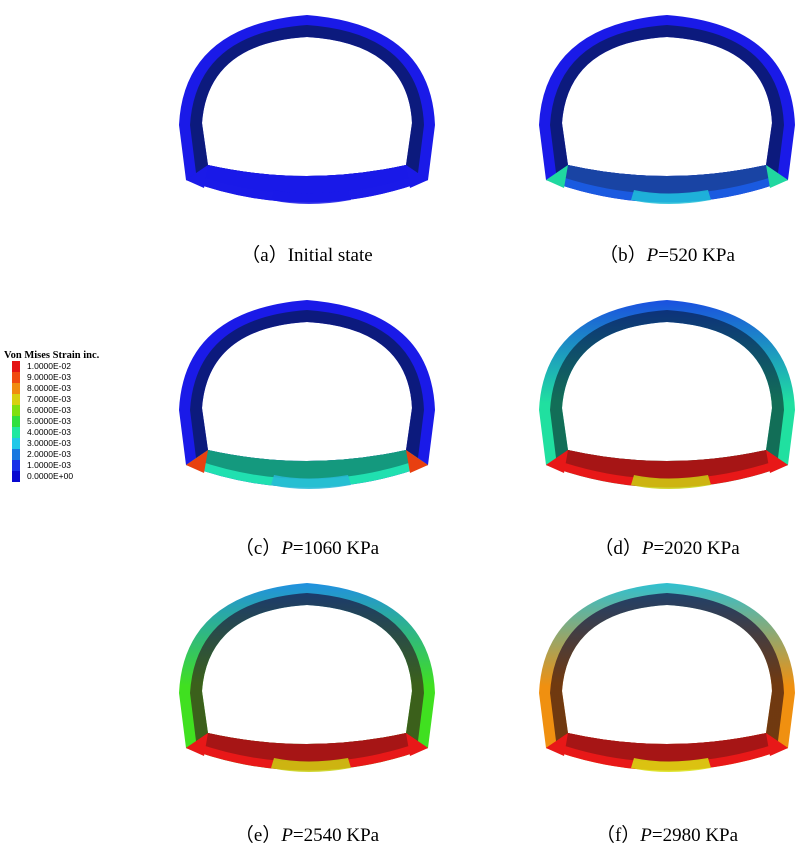 This screenshot has width=805, height=847. I want to click on legend-label: 2.0000E-03, so click(49, 454).